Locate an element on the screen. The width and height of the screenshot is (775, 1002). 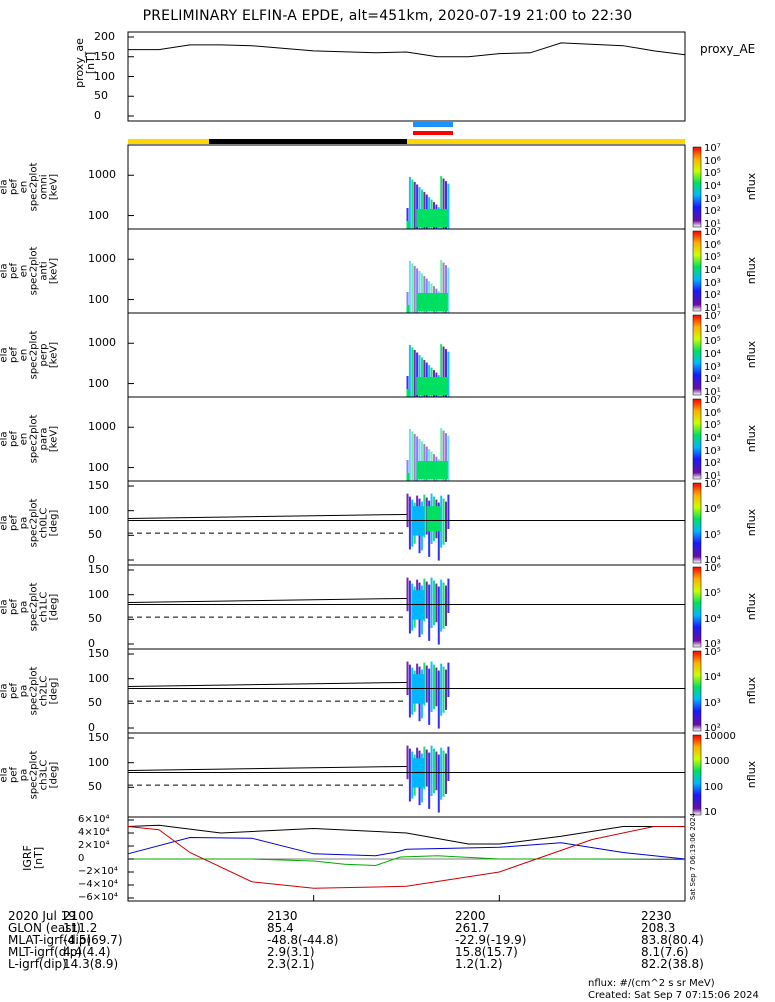
panel-ylabel: ela pef pa spec2plot ch3LC [deg] is located at coordinates (30, 775).